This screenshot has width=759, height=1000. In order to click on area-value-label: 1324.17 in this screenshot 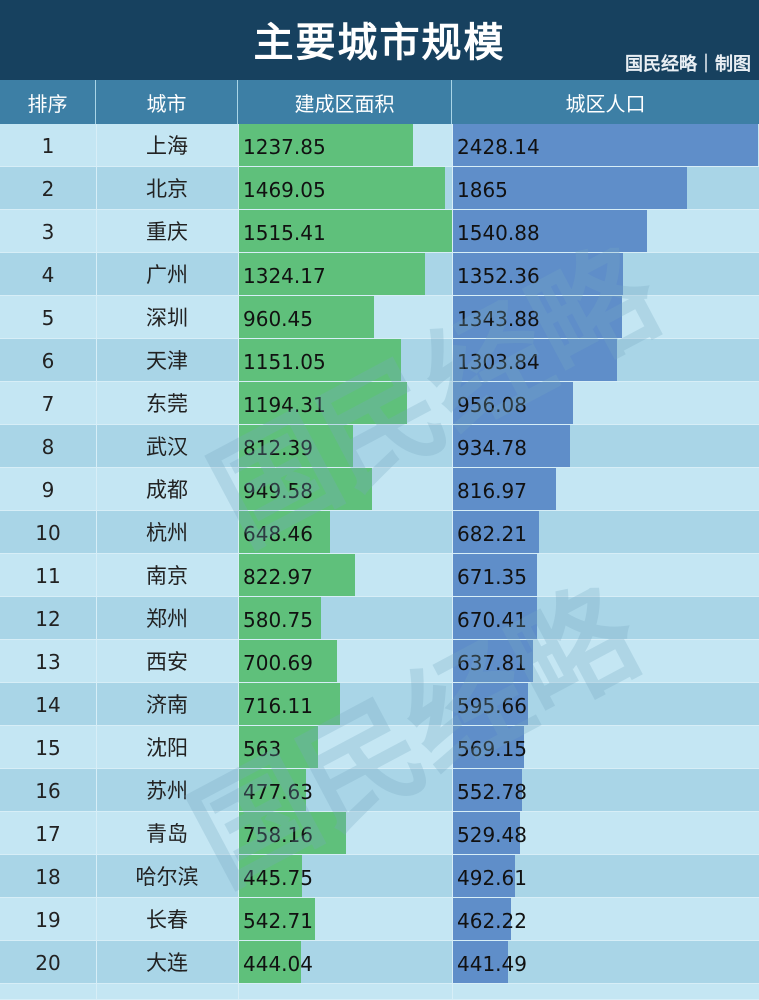, I will do `click(284, 276)`.